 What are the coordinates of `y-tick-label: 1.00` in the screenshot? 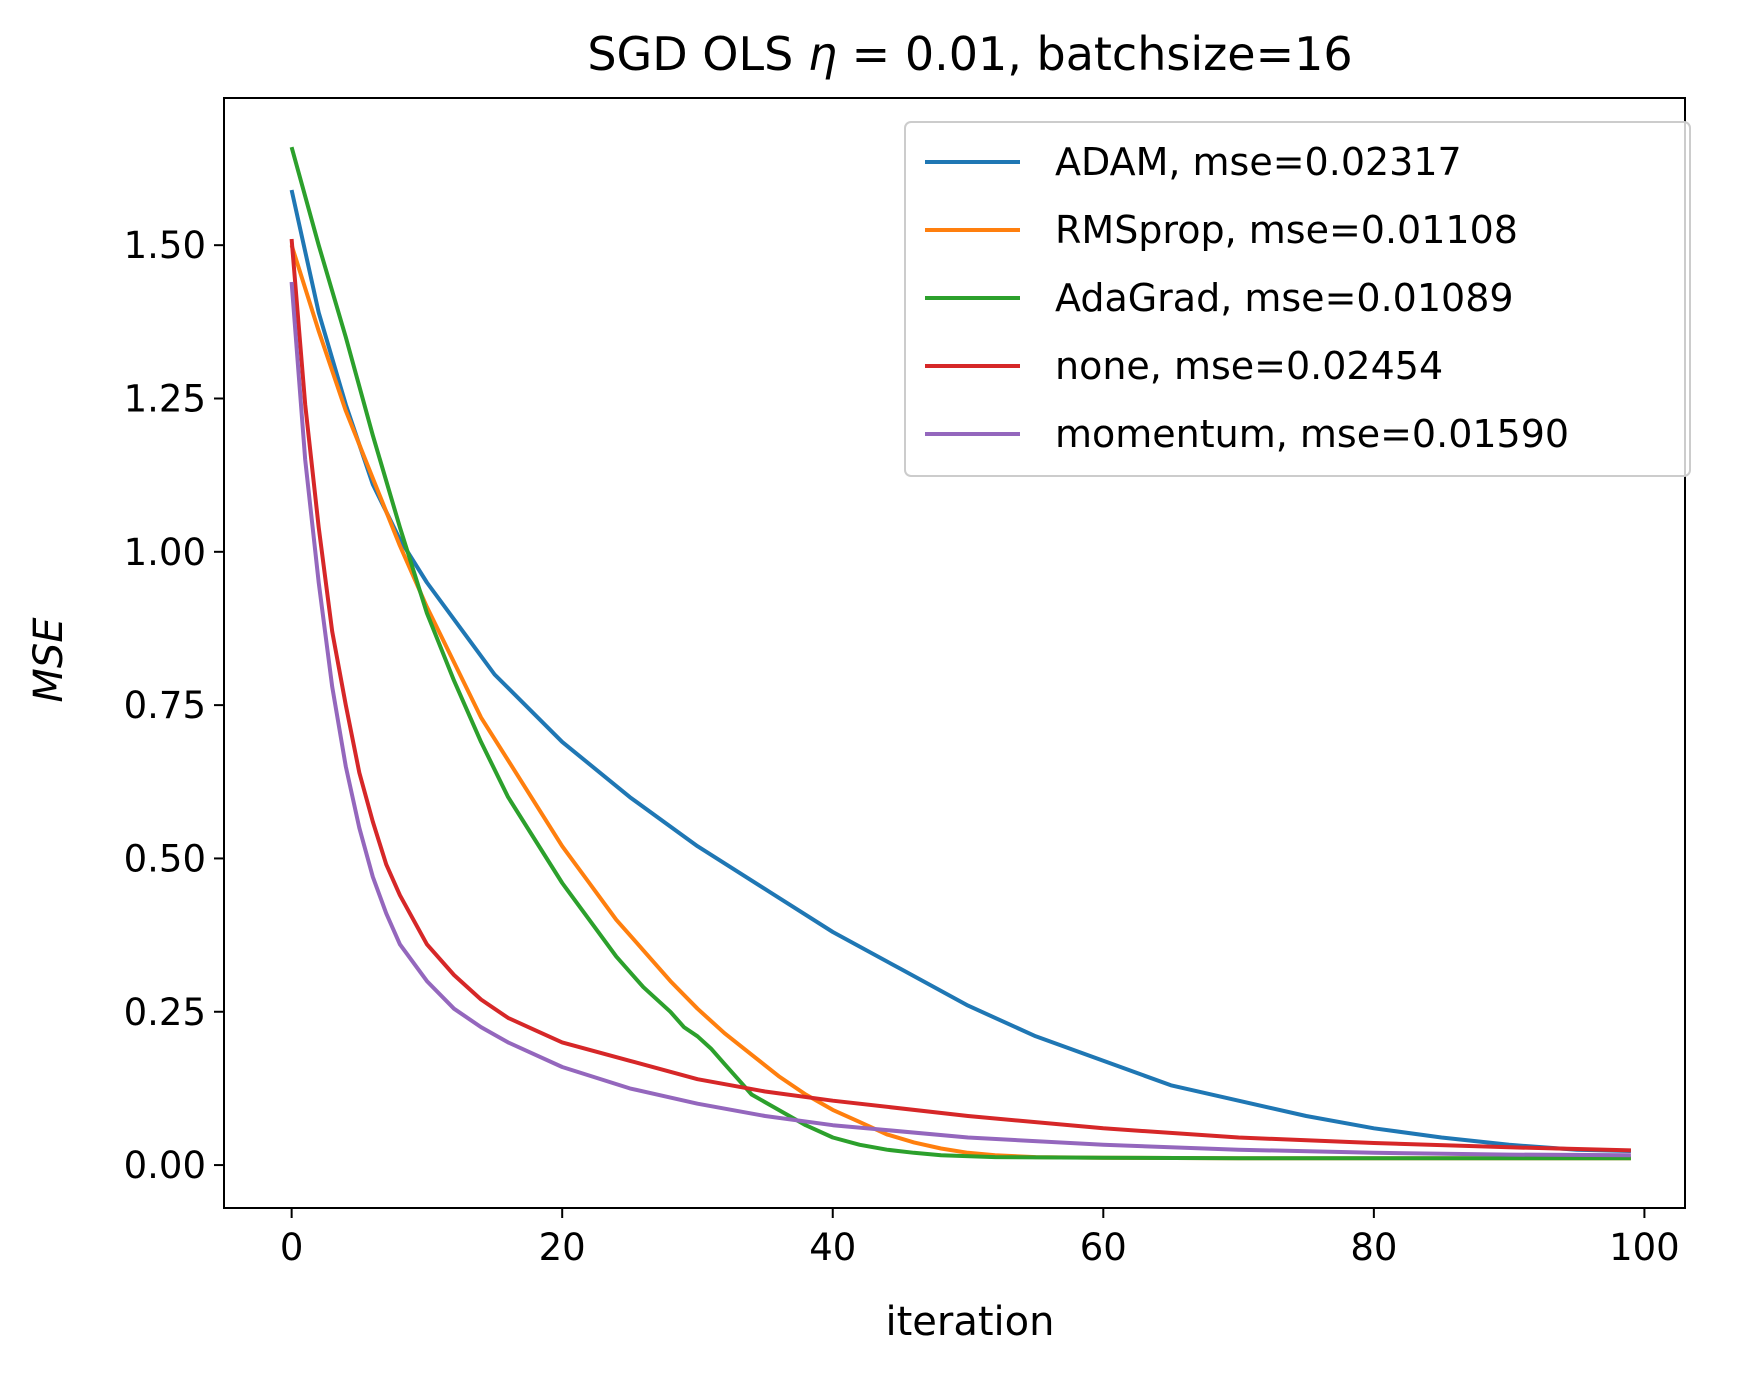 It's located at (165, 552).